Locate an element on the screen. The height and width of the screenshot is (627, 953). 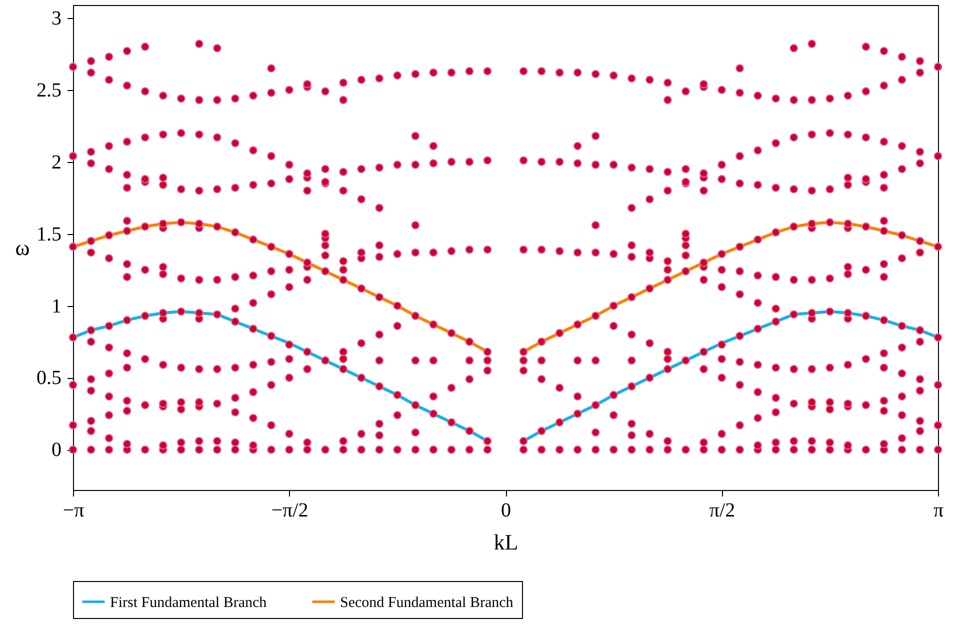
y-tick-label: 0.5 is located at coordinates (49, 378).